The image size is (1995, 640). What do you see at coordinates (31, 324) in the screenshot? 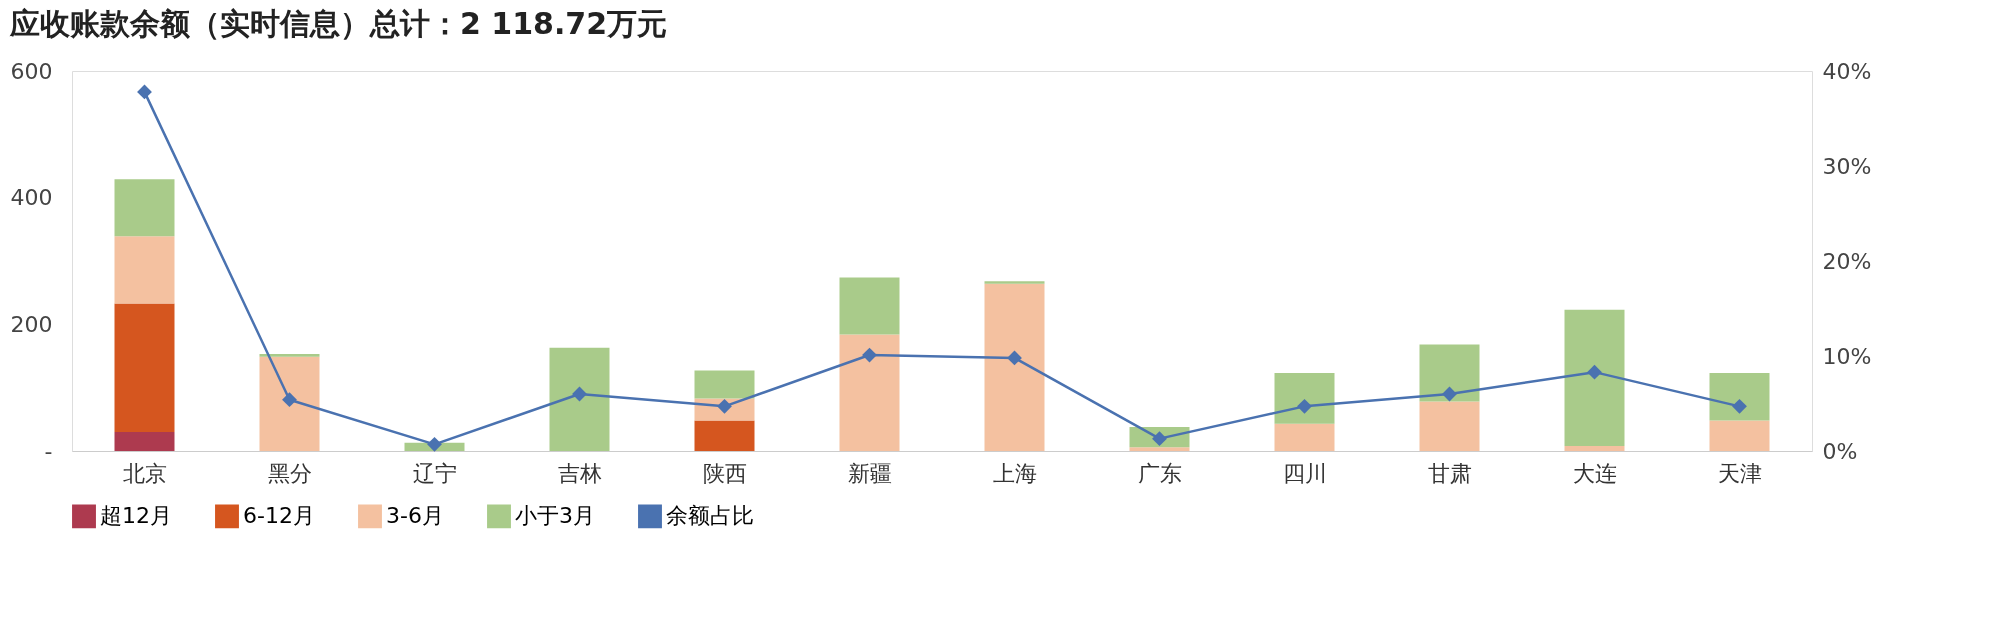
I see `y-tick-label: 200` at bounding box center [31, 324].